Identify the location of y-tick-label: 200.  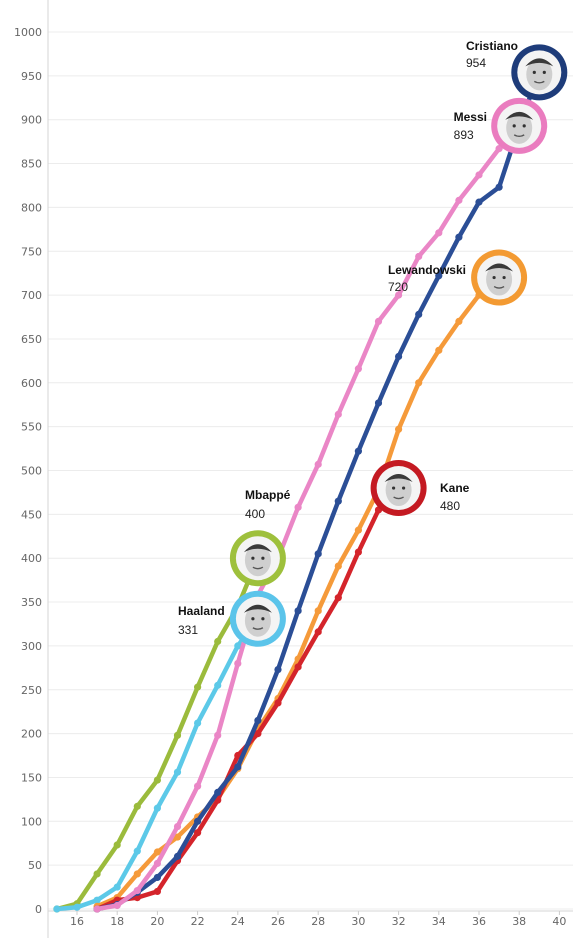
(31, 734).